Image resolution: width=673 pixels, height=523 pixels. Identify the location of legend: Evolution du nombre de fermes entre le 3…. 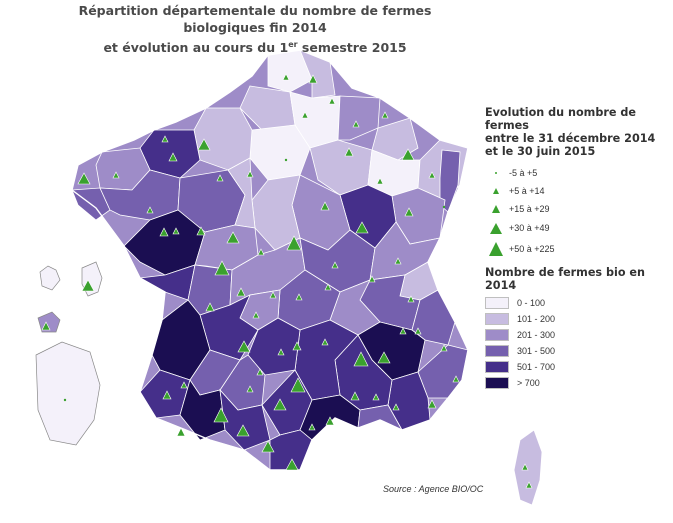
(577, 248).